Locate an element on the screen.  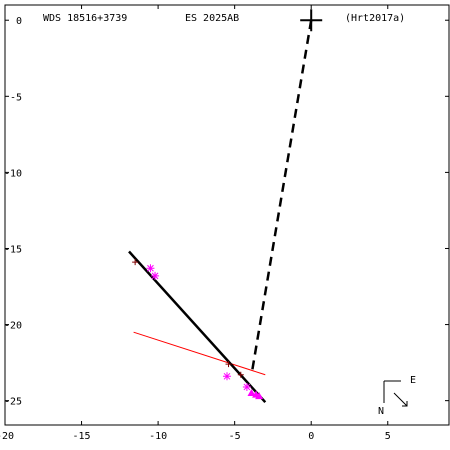
compass-east-label: E is located at coordinates (413, 380).